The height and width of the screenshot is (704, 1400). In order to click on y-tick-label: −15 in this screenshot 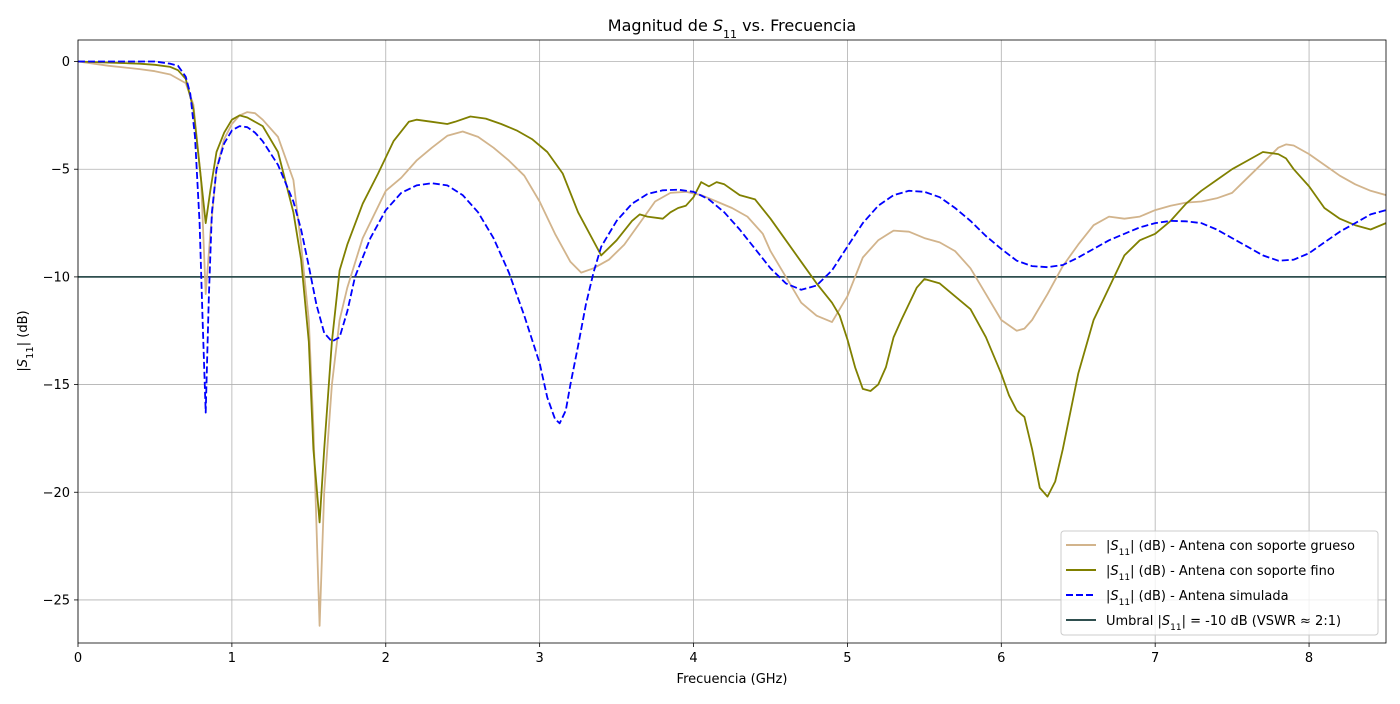, I will do `click(56, 385)`.